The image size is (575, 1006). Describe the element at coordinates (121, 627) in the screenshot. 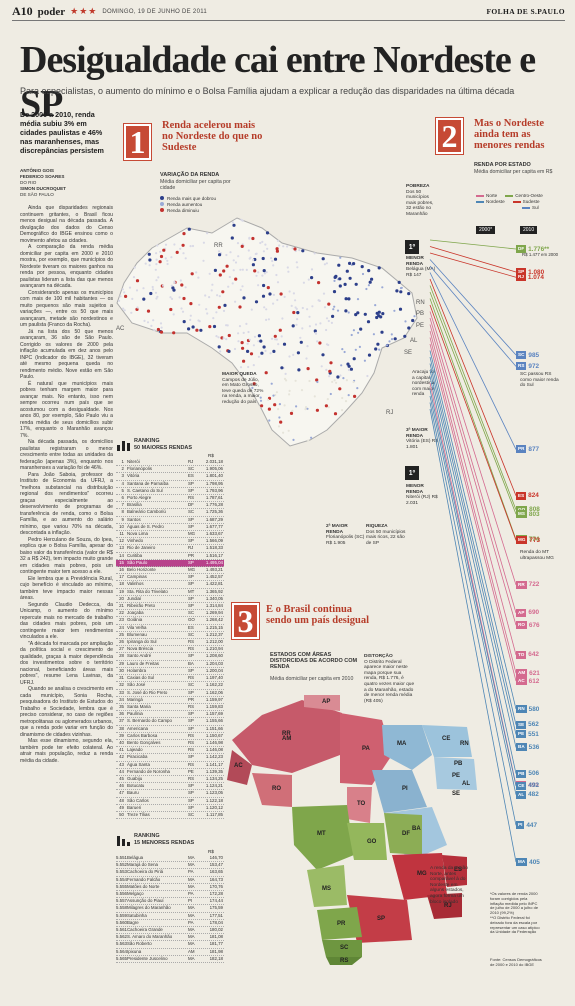

I see `table-cell: 24` at that location.